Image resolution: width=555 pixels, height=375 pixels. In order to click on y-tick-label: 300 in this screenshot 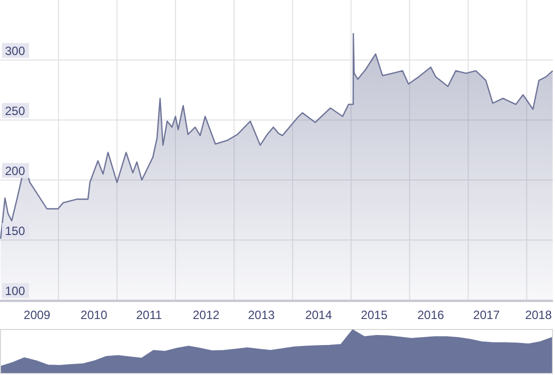, I will do `click(15, 51)`.